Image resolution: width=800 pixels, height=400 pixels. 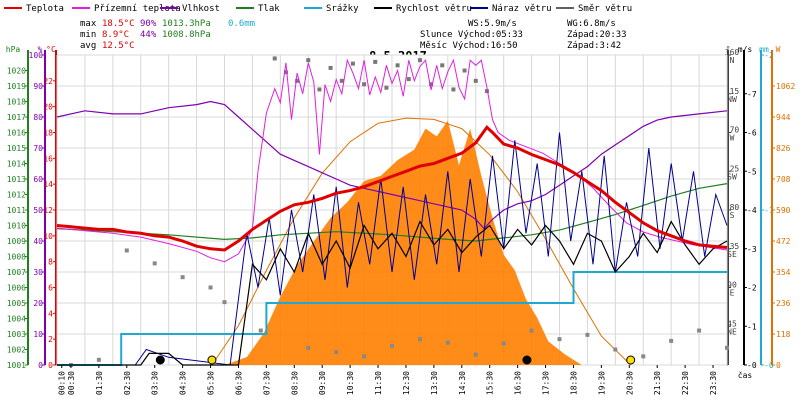 What do you see at coordinates (266, 383) in the screenshot?
I see `x-tick-label-8: 07:30` at bounding box center [266, 383].